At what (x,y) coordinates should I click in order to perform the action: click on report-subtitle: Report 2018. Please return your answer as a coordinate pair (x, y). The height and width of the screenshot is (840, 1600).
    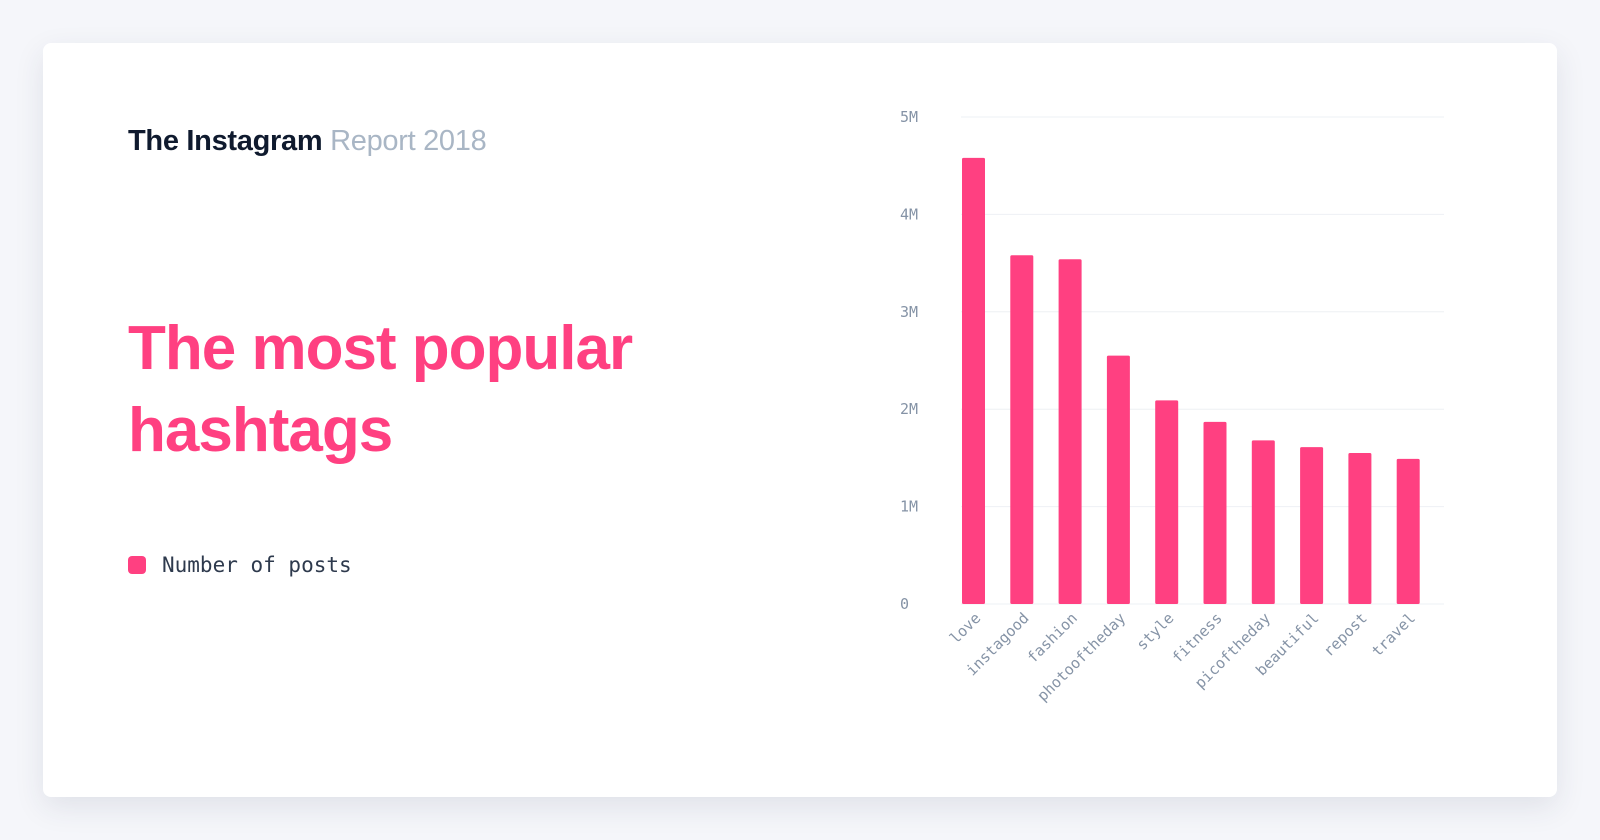
    Looking at the image, I should click on (408, 141).